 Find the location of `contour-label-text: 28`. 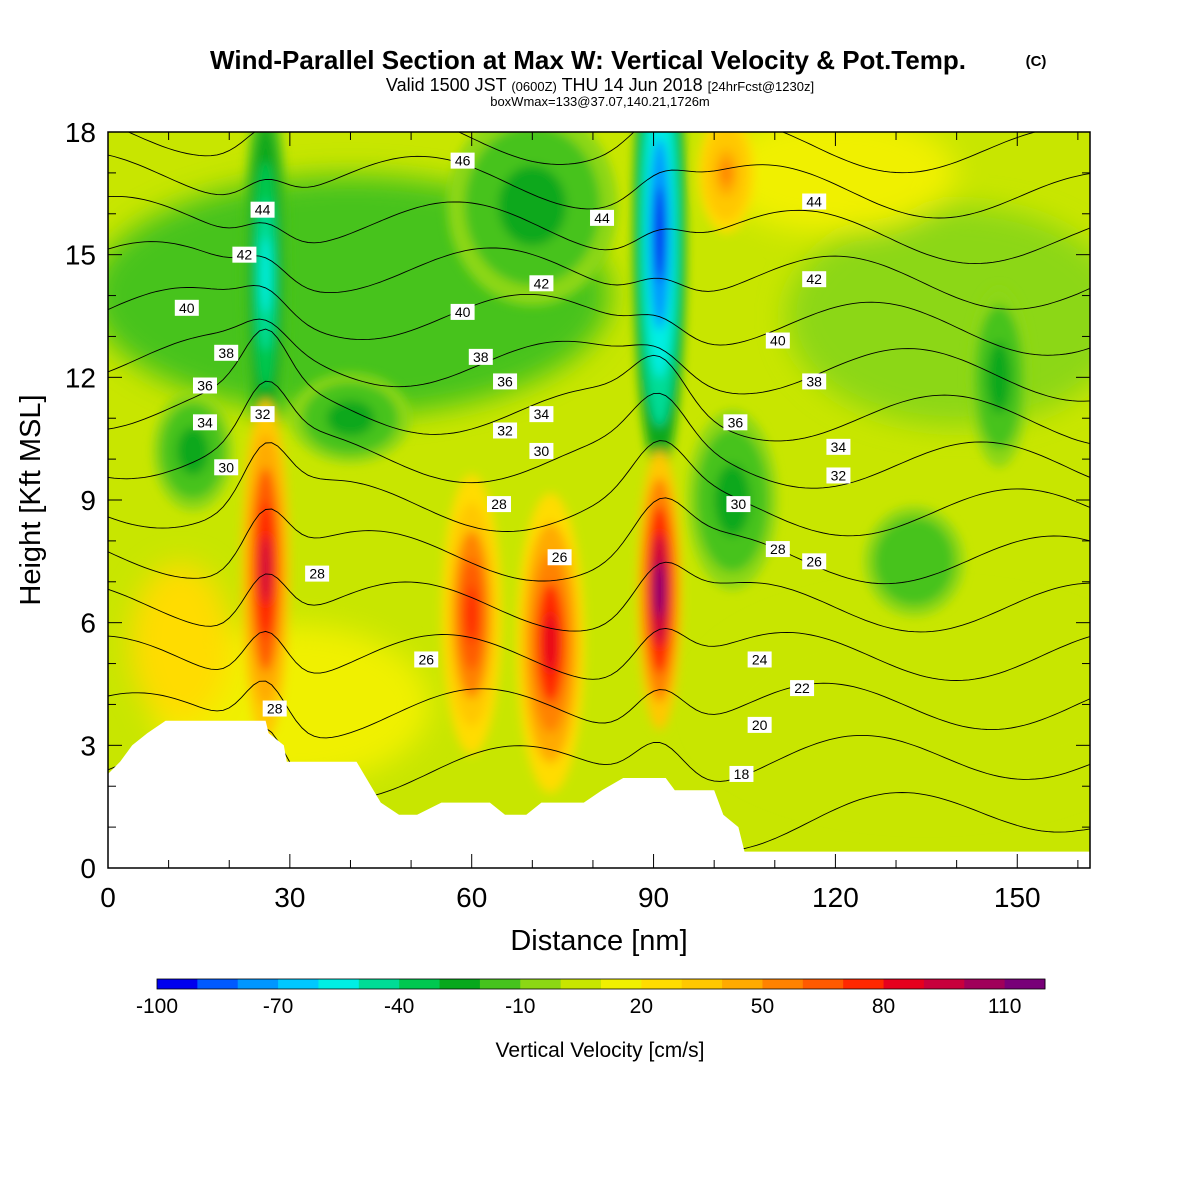

contour-label-text: 28 is located at coordinates (317, 574).